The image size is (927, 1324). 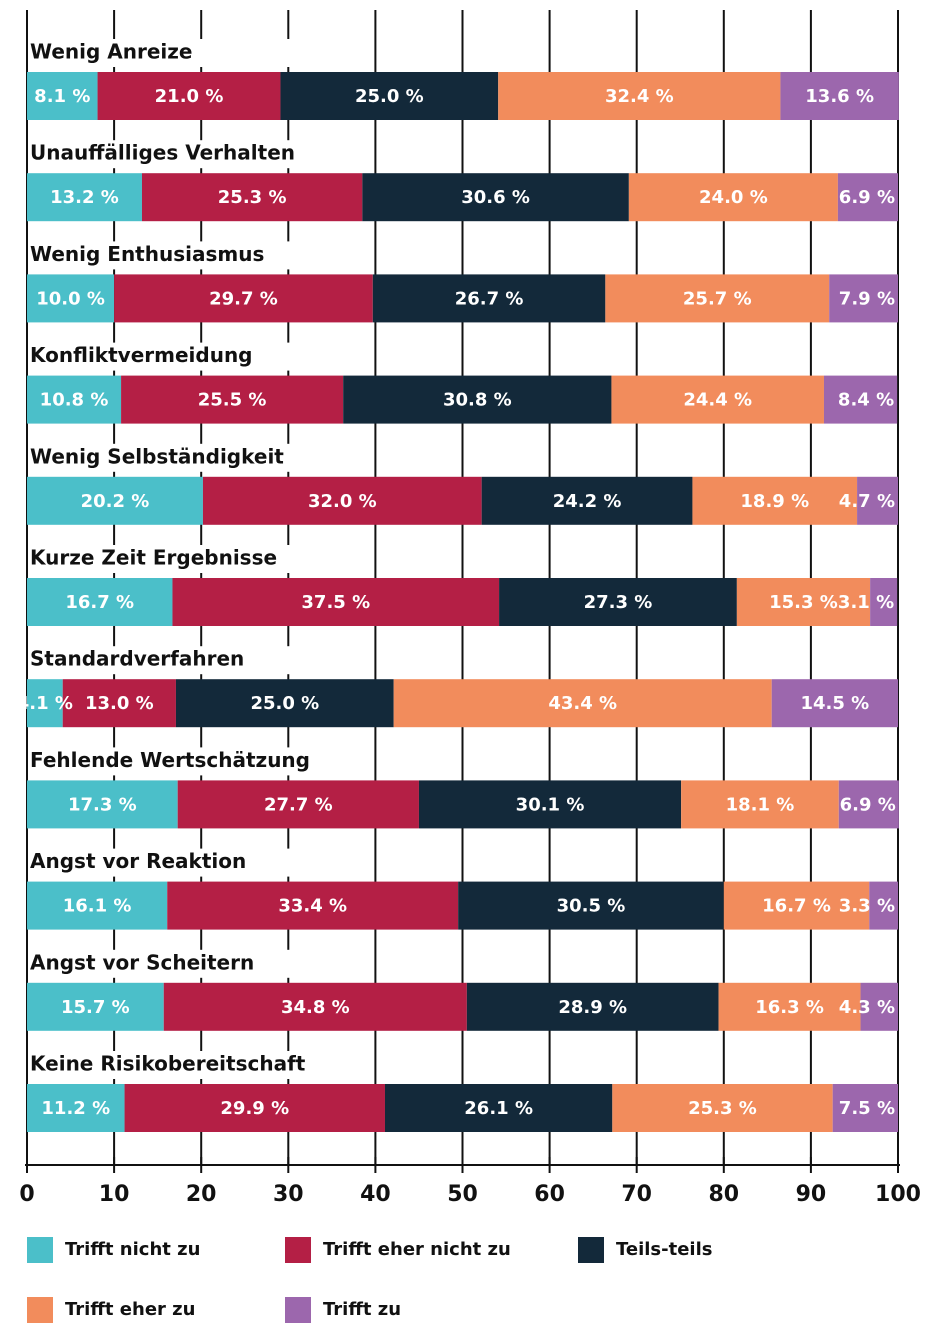 I want to click on value-label: 43.4 %, so click(x=582, y=703).